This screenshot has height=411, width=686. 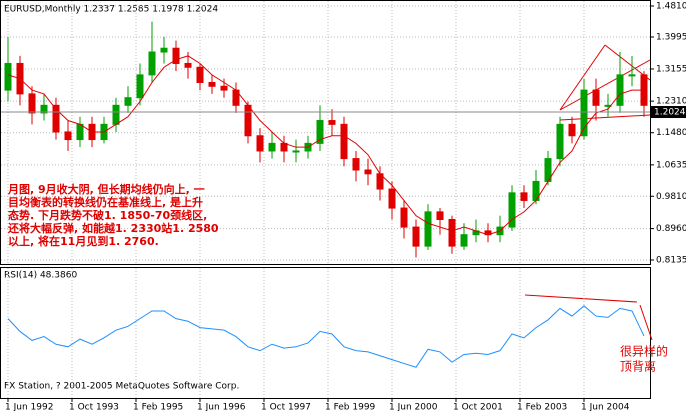 What do you see at coordinates (588, 192) in the screenshot?
I see `trend-lines` at bounding box center [588, 192].